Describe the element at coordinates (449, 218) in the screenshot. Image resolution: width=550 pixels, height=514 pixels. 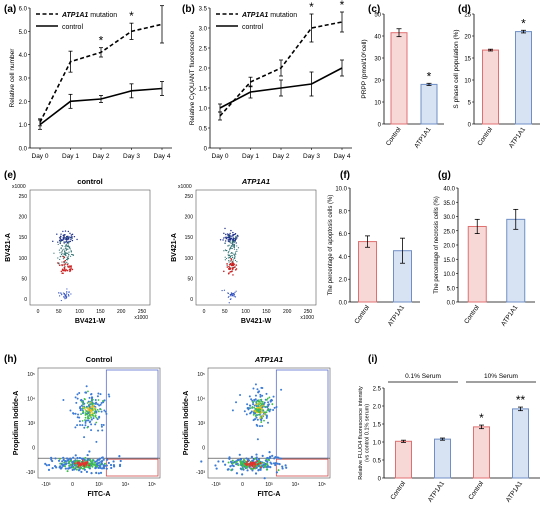
I see `y-tick-label: 30.0` at that location.